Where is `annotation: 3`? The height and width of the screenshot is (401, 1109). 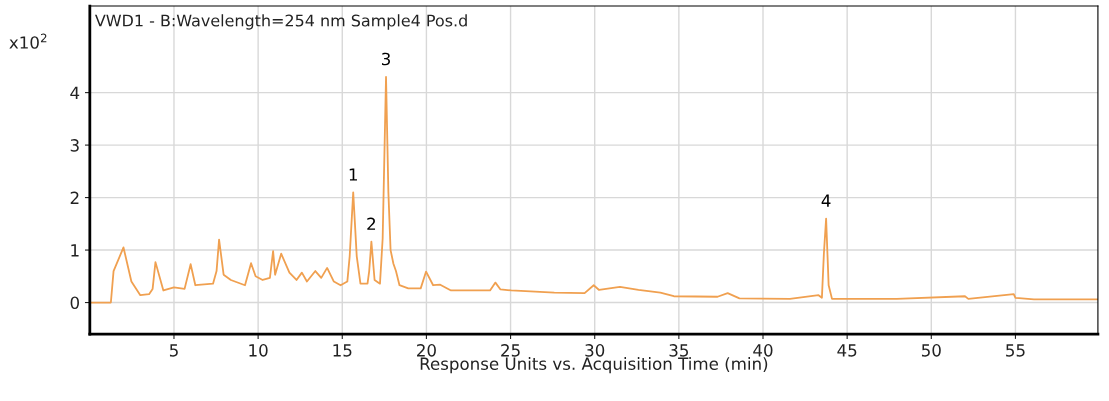 annotation: 3 is located at coordinates (386, 59).